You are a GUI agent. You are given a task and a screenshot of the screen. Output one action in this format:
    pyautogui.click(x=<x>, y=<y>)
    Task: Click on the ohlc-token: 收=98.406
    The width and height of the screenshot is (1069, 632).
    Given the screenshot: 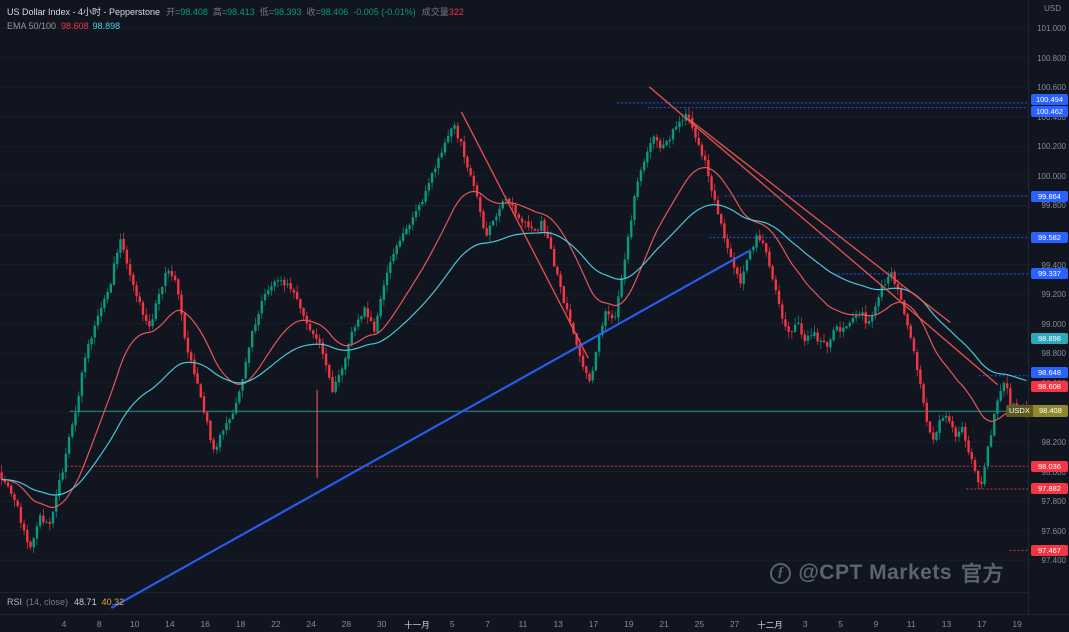 What is the action you would take?
    pyautogui.click(x=327, y=12)
    